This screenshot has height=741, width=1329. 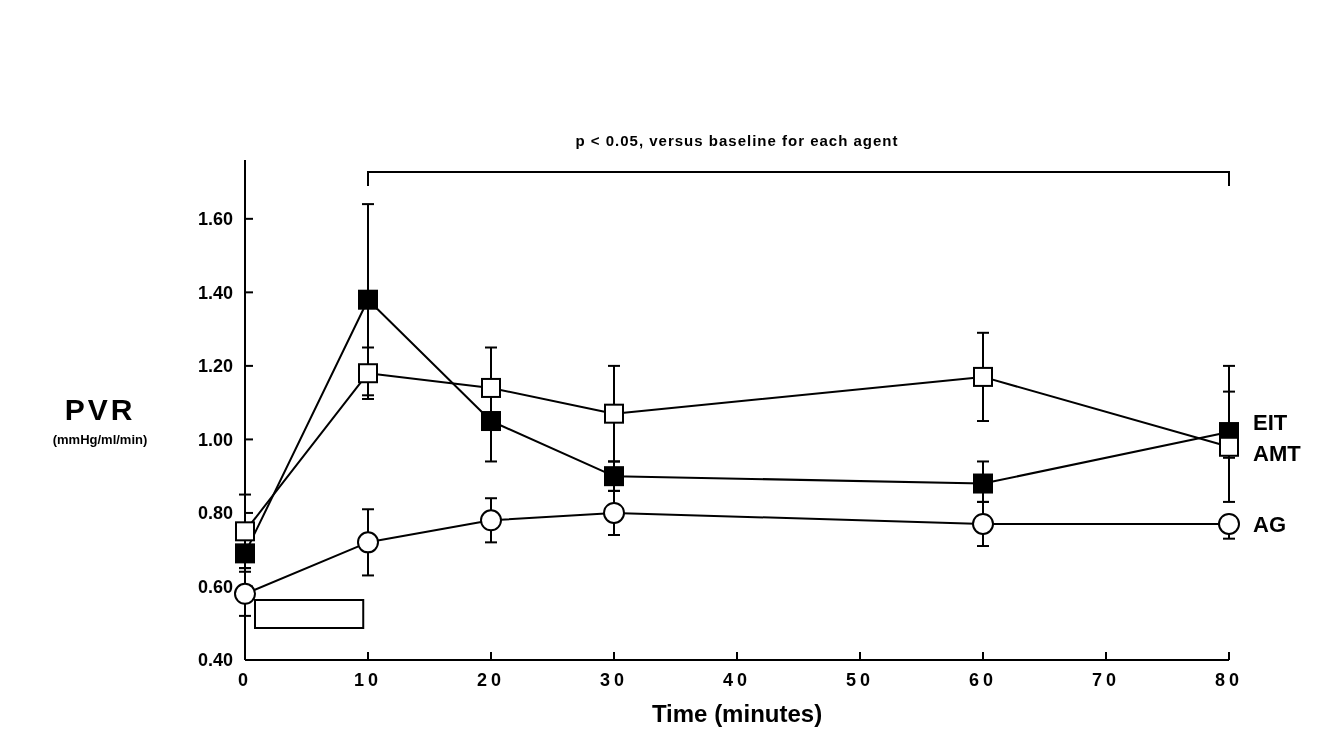 I want to click on series-label: EIT, so click(x=1270, y=423).